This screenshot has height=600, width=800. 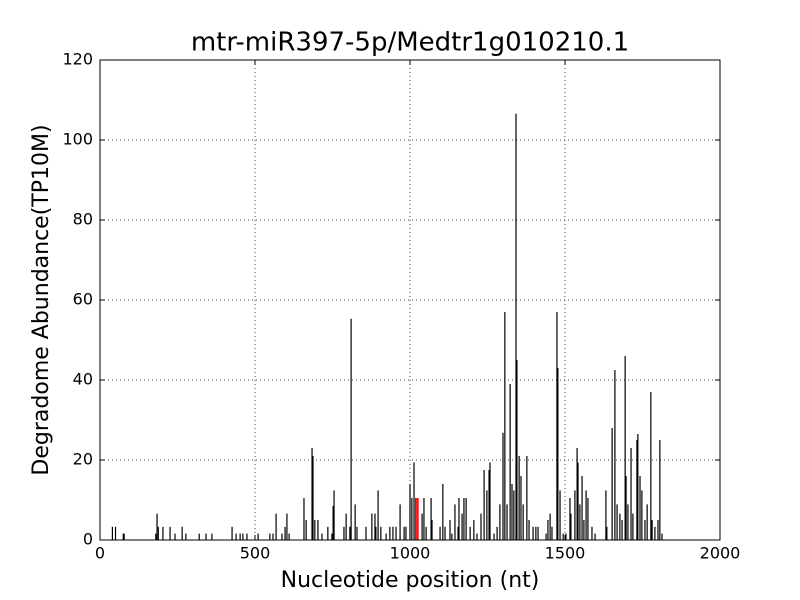 What do you see at coordinates (83, 219) in the screenshot?
I see `y-tick-label: 80` at bounding box center [83, 219].